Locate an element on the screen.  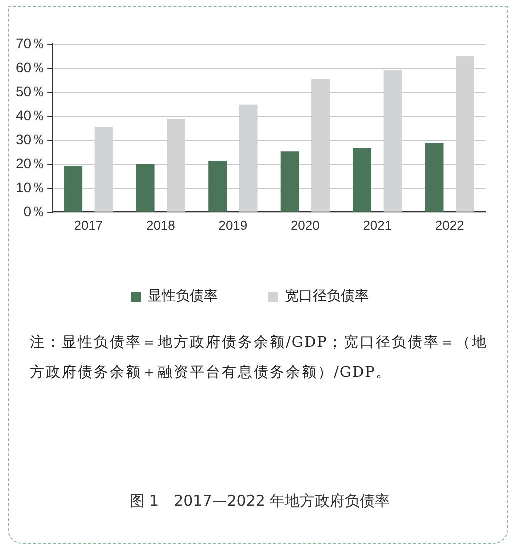
y-tick-label: 10％ is located at coordinates (31, 187).